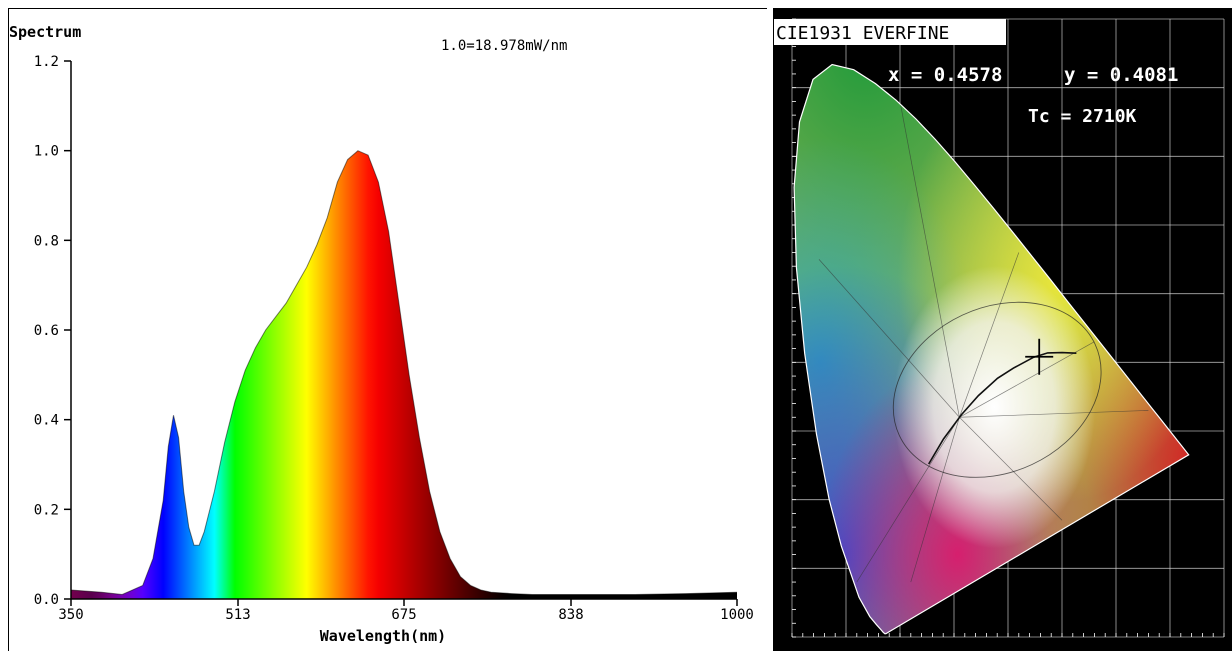 The height and width of the screenshot is (655, 1232). Describe the element at coordinates (570, 615) in the screenshot. I see `spectrum-x-tick-label: 838` at that location.